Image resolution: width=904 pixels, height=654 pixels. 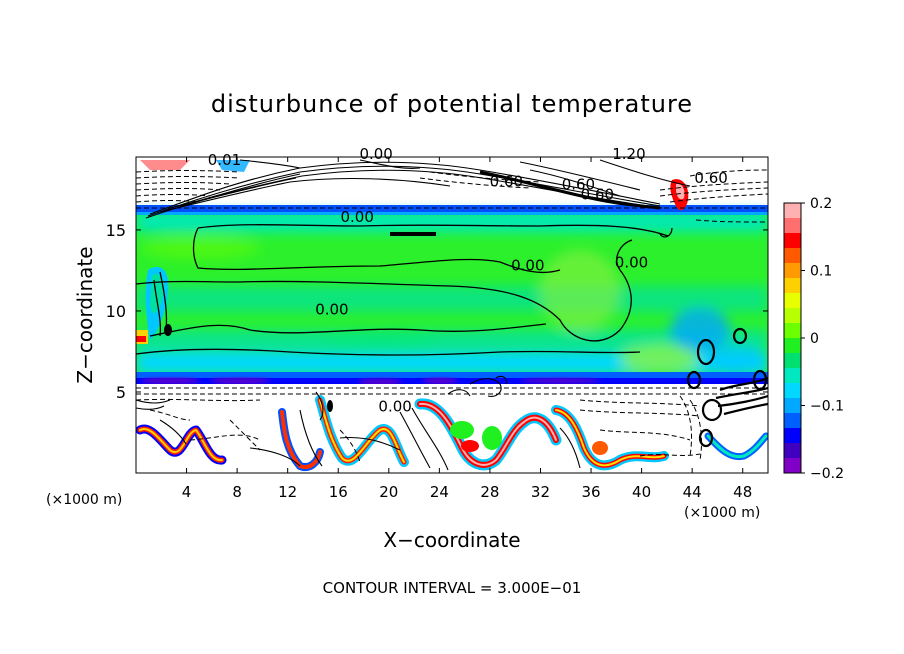 What do you see at coordinates (439, 492) in the screenshot?
I see `x-tick-label: 24` at bounding box center [439, 492].